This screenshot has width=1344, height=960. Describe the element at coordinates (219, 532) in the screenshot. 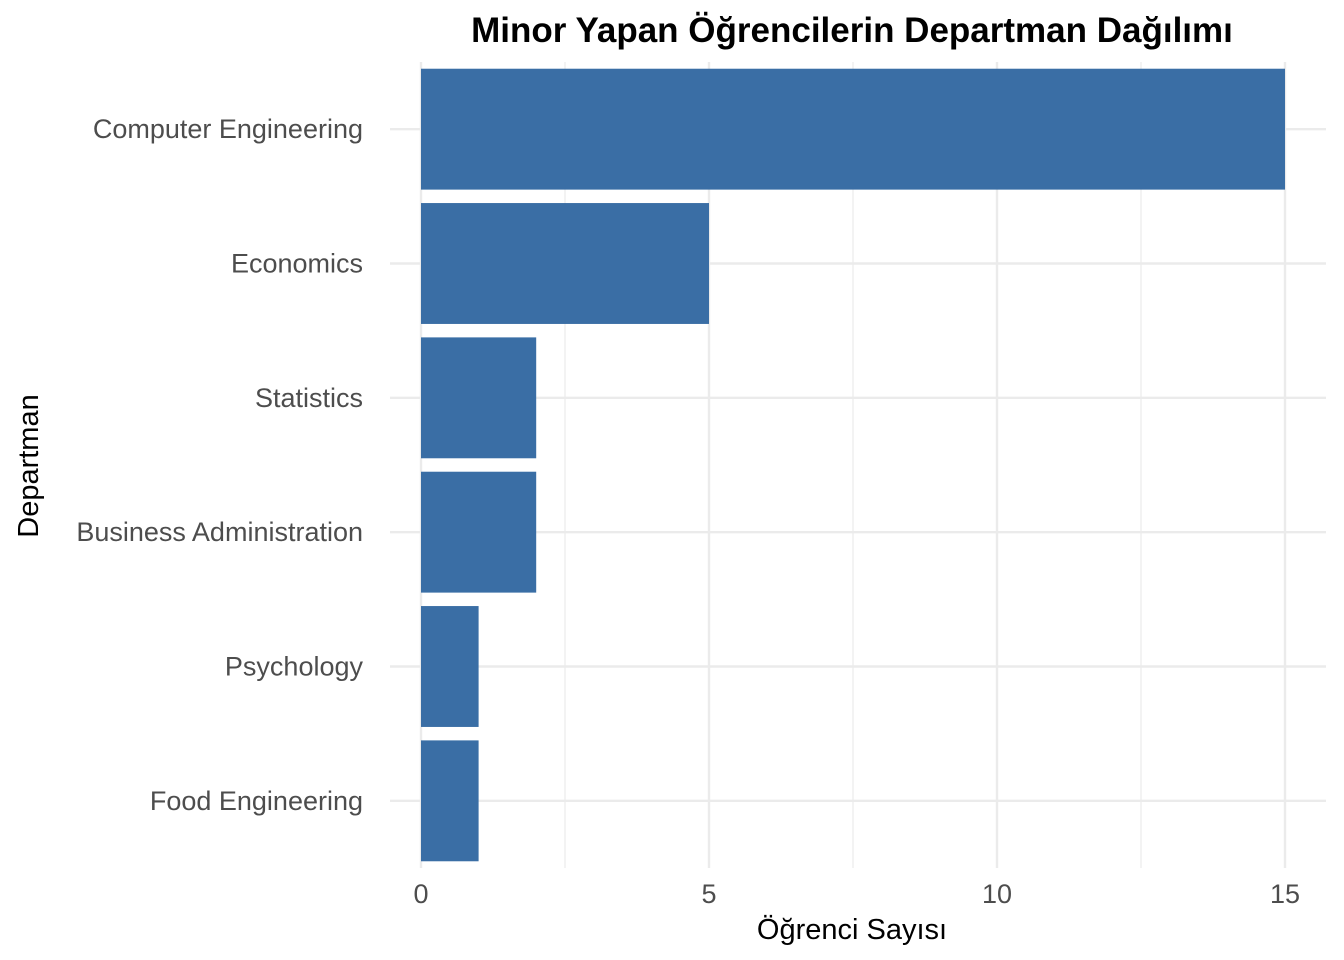

I see `y-tick-label: Business Administration` at that location.